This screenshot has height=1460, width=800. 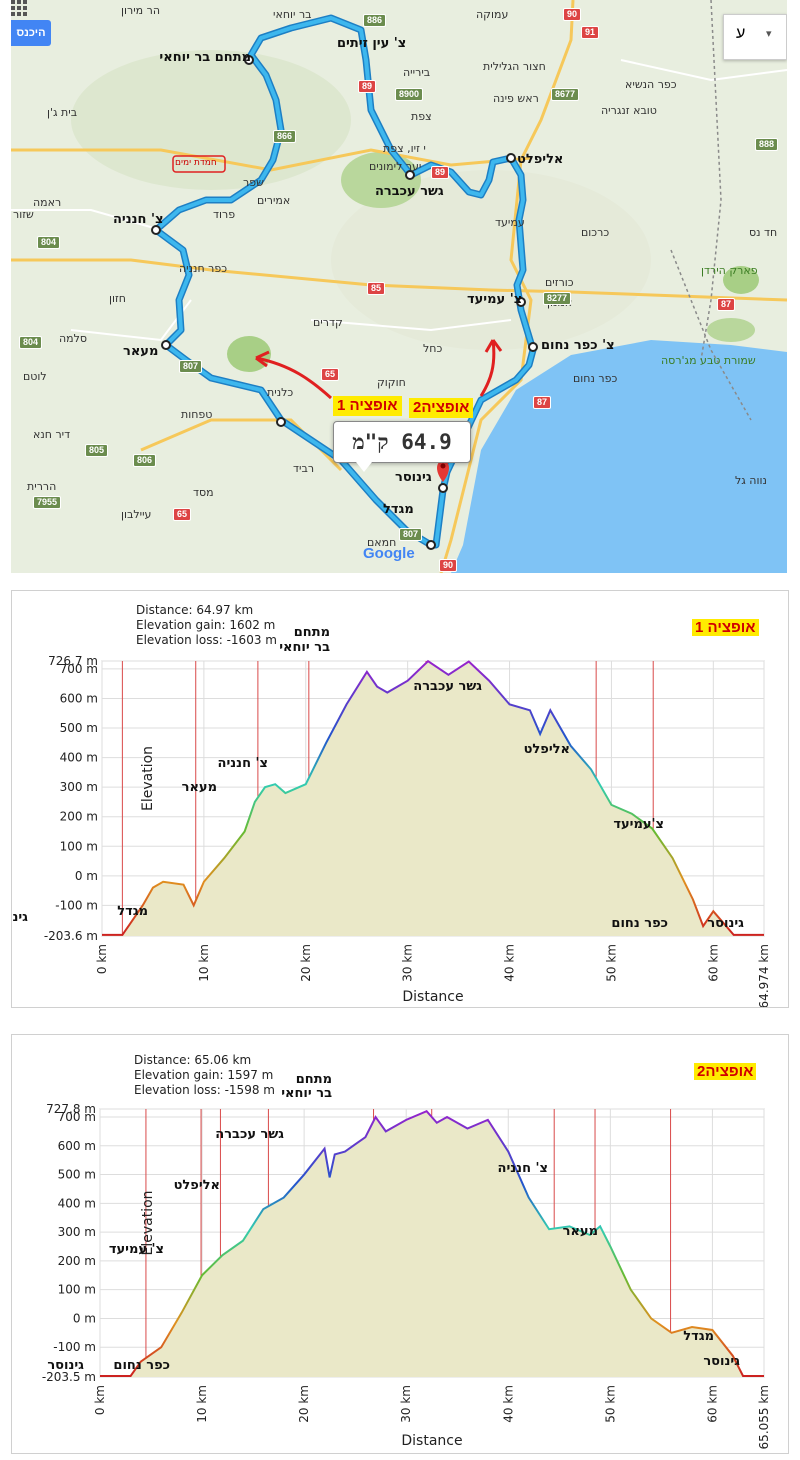 I want to click on y-tick-label: 200 m, so click(x=77, y=1261).